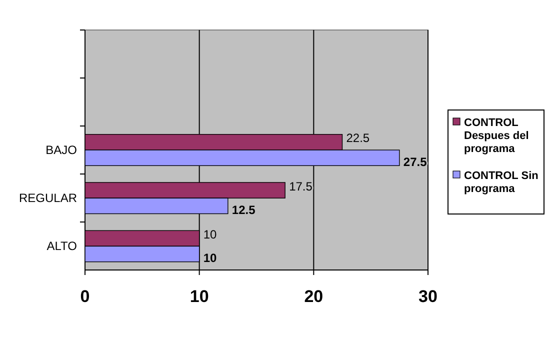 This screenshot has width=555, height=339. What do you see at coordinates (358, 138) in the screenshot?
I see `data-label: 22.5` at bounding box center [358, 138].